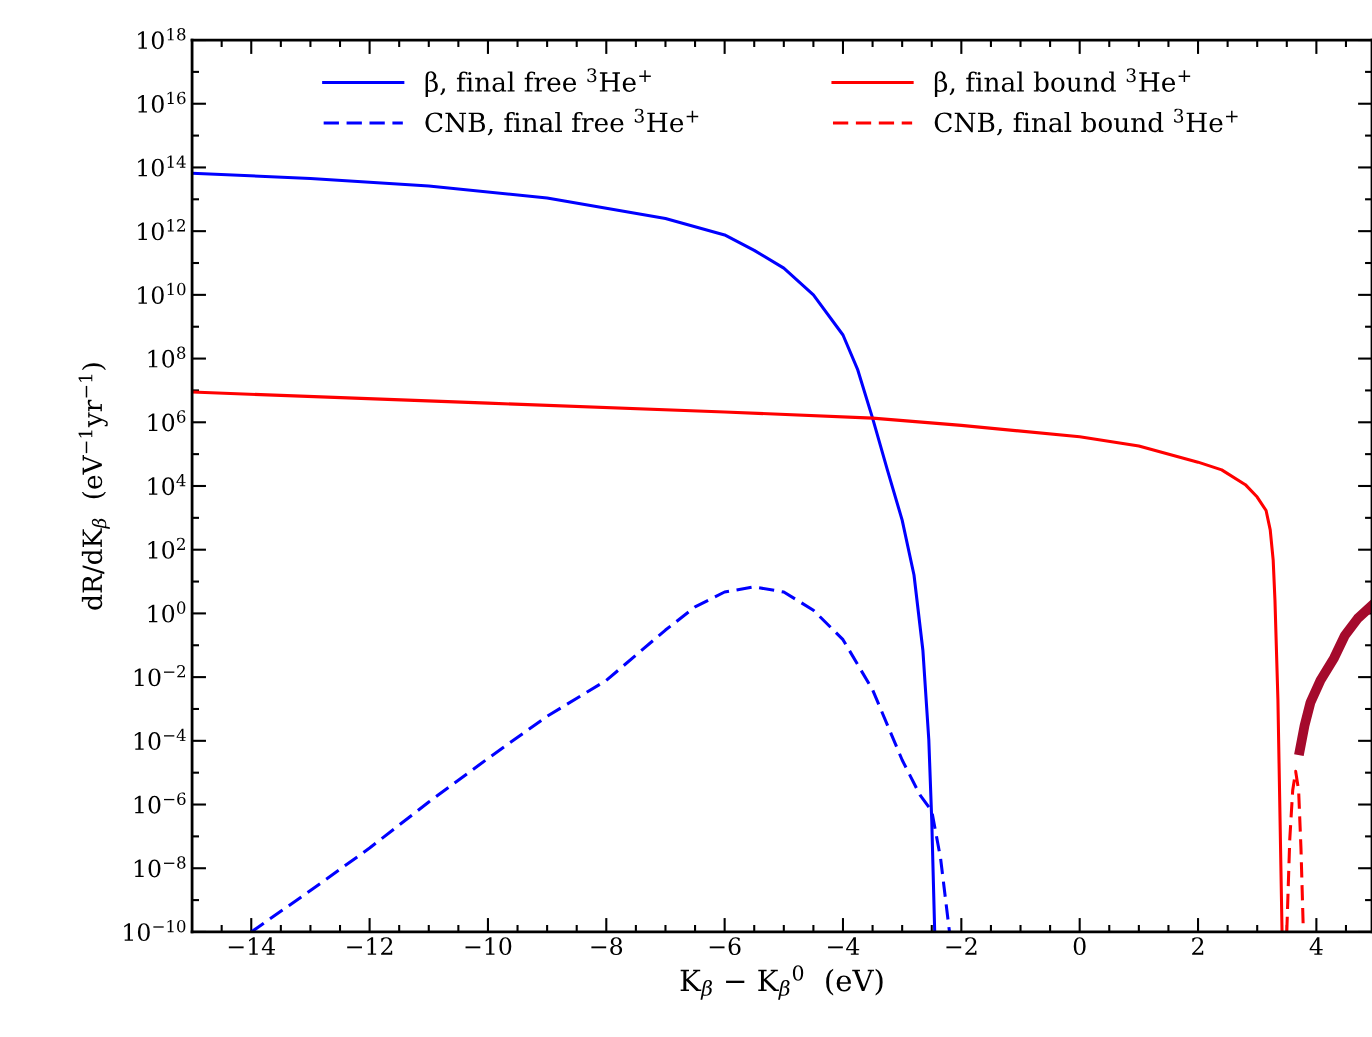 The width and height of the screenshot is (1372, 1037). I want to click on x-tick-label: −14, so click(251, 946).